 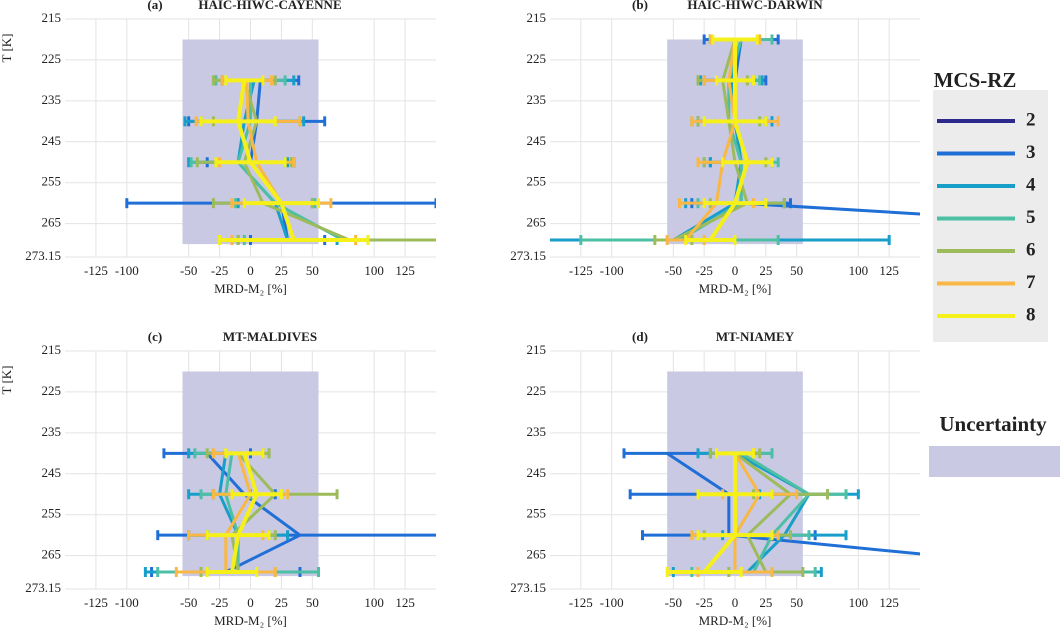 I want to click on panel-title: HAIC-HIWC-DARWIN, so click(x=755, y=6).